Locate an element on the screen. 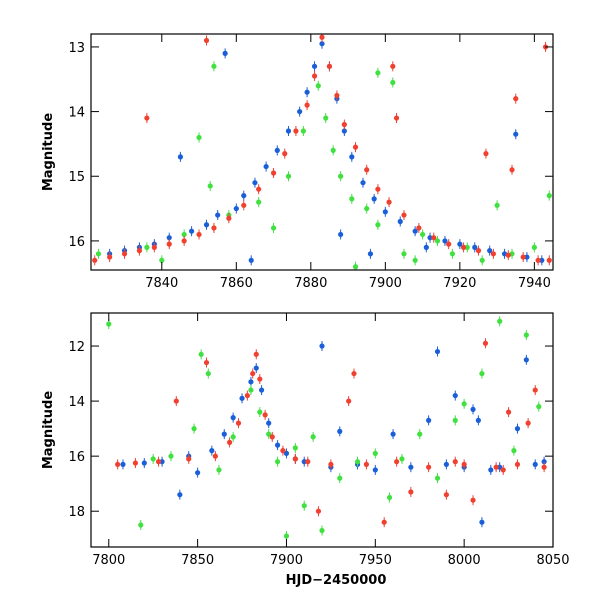 Image resolution: width=600 pixels, height=600 pixels. y-tick-label: 15 is located at coordinates (76, 177).